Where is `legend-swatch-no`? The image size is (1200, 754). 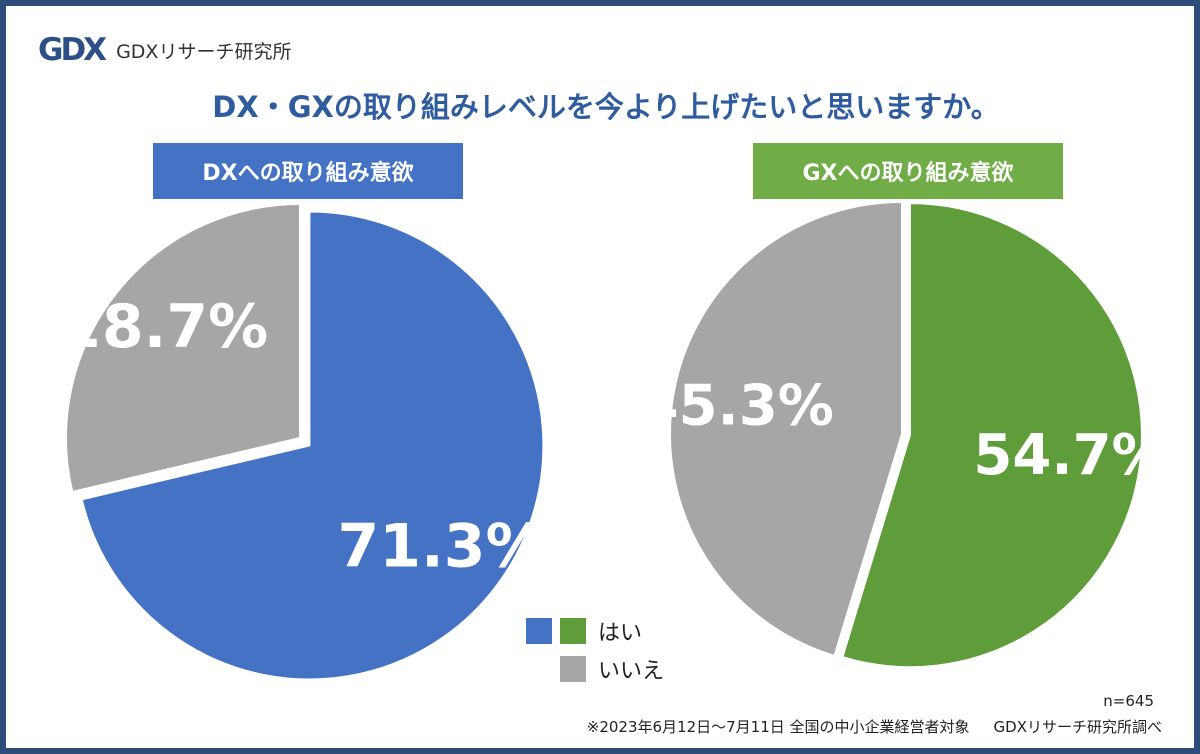
legend-swatch-no is located at coordinates (573, 669).